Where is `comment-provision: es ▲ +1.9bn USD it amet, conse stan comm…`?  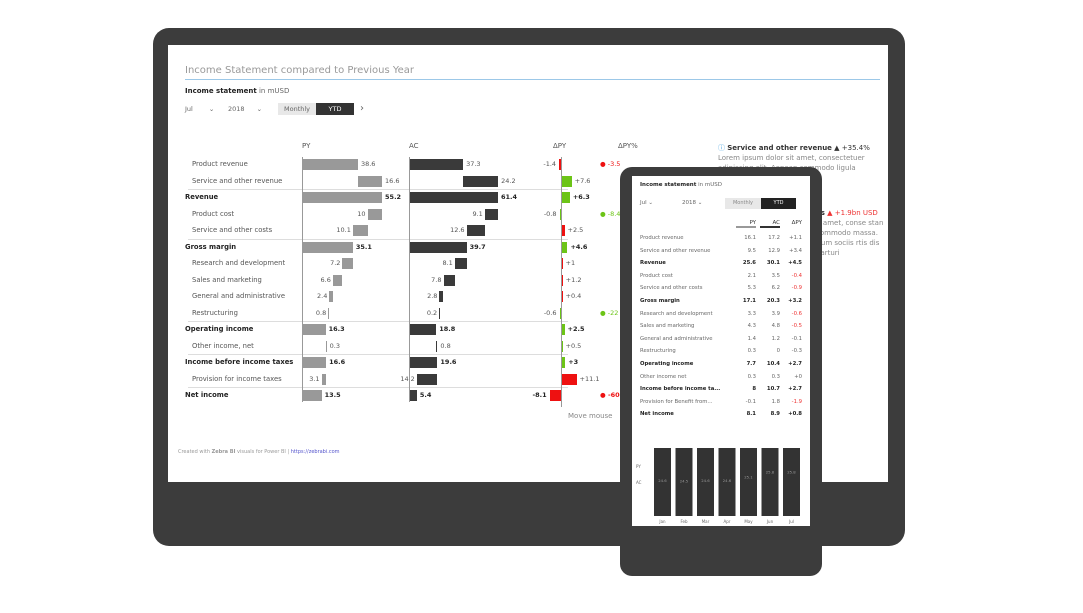 comment-provision: es ▲ +1.9bn USD it amet, conse stan comm… is located at coordinates (851, 233).